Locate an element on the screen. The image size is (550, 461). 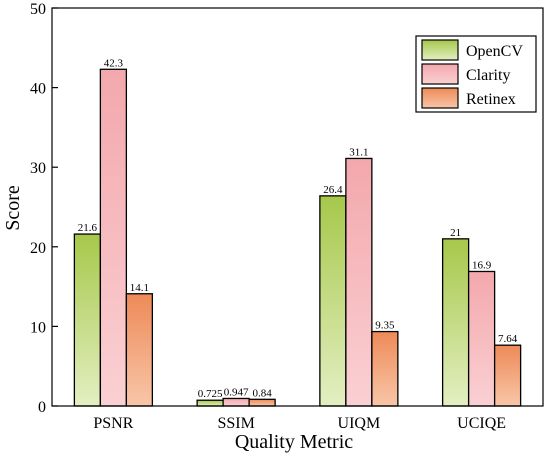
y-axis-ticks: 0 10 20 30 40 50 is located at coordinates (44, 208).